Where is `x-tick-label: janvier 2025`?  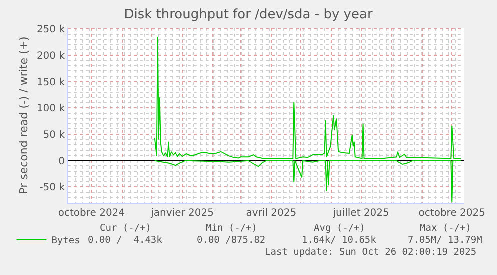
x-tick-label: janvier 2025 is located at coordinates (182, 213).